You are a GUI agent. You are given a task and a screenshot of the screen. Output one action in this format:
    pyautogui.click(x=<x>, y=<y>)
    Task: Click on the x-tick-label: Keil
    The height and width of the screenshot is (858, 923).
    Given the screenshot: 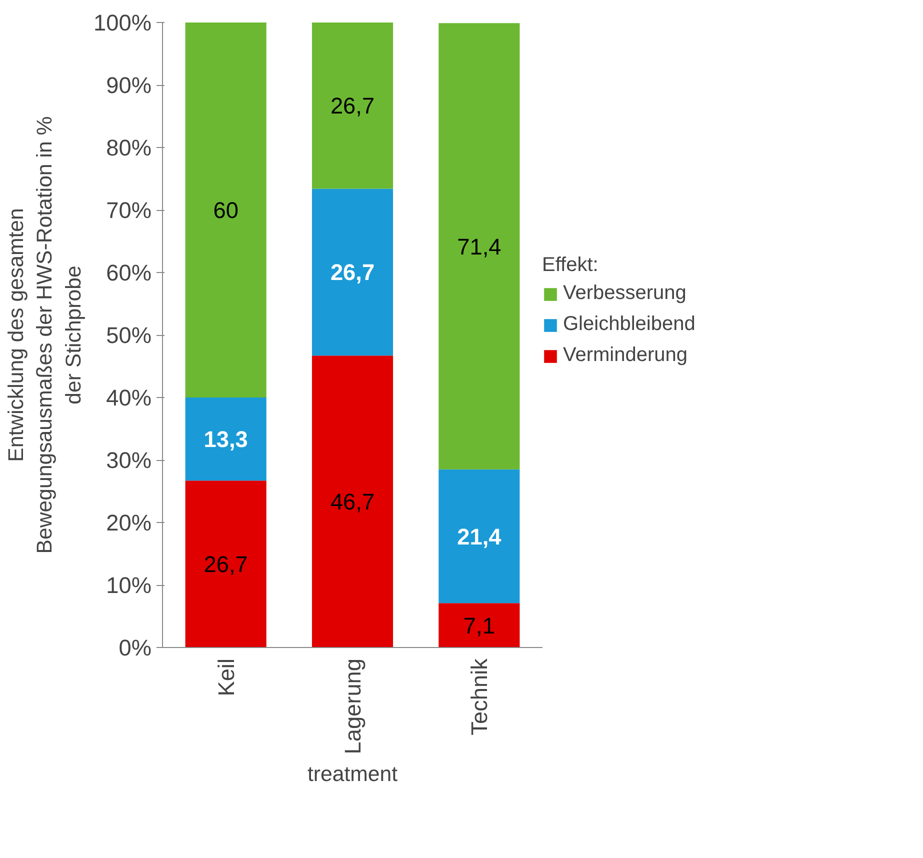 What is the action you would take?
    pyautogui.click(x=225, y=677)
    